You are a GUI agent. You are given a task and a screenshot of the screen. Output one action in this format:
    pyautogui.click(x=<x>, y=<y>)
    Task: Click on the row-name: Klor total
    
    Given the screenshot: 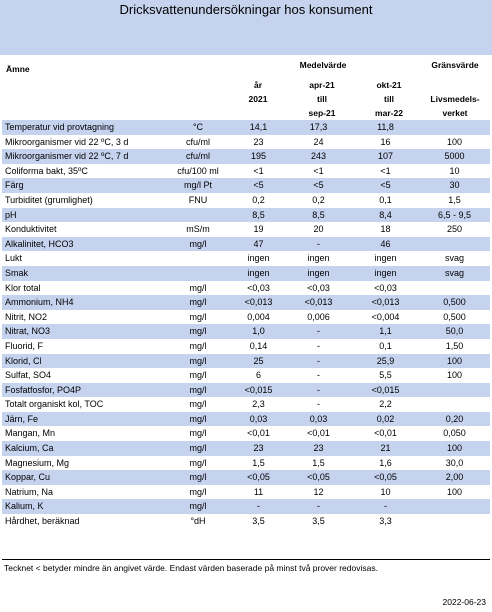 What is the action you would take?
    pyautogui.click(x=23, y=287)
    